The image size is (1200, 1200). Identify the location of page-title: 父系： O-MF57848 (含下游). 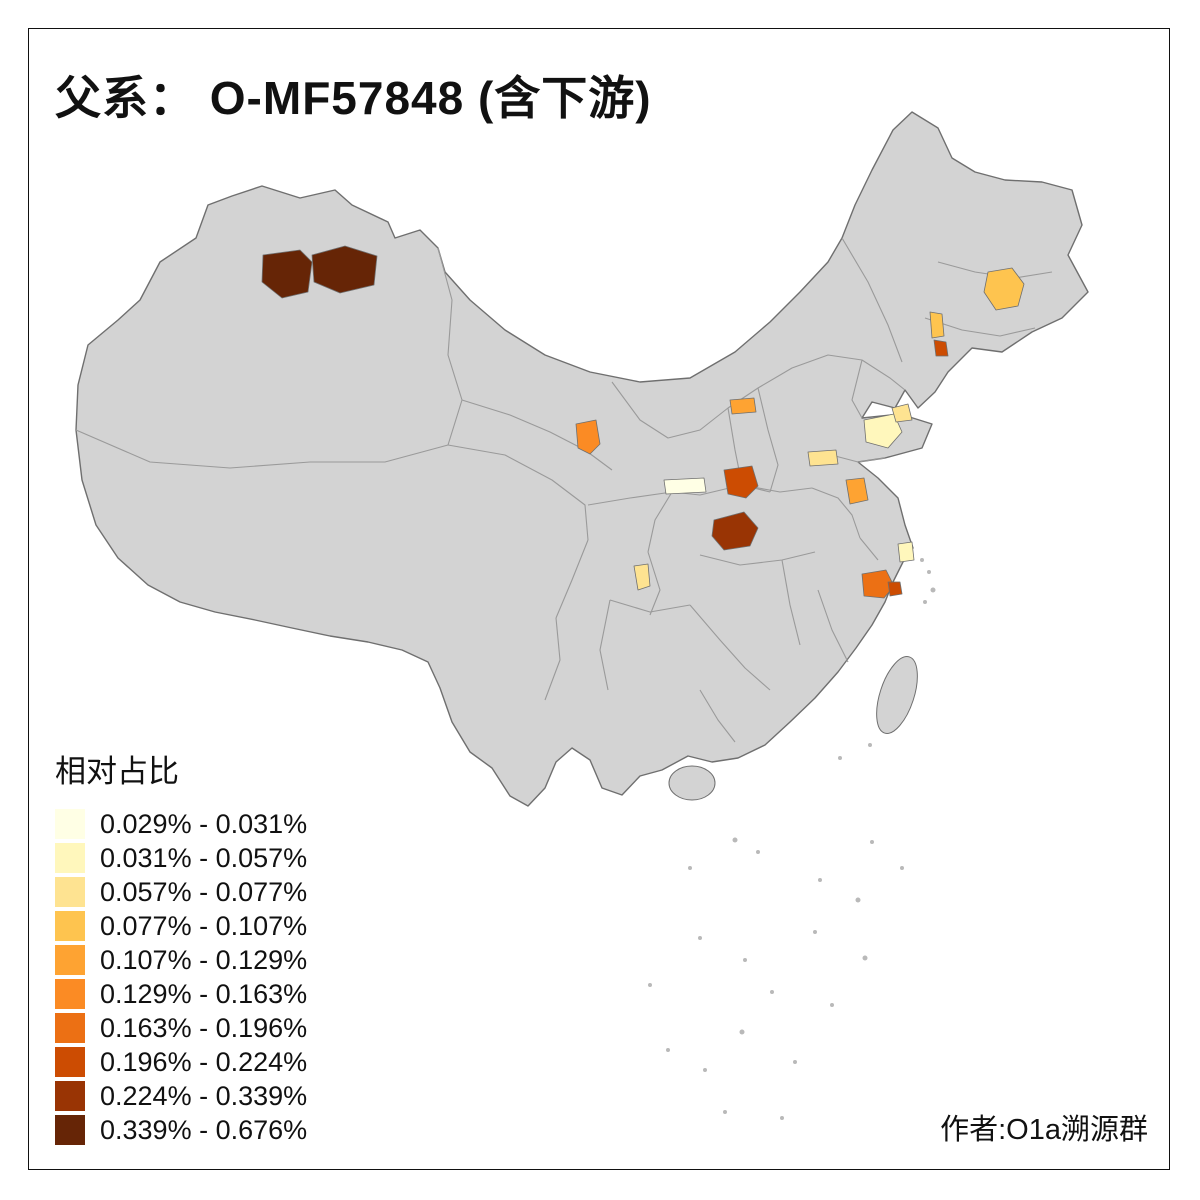
(353, 98).